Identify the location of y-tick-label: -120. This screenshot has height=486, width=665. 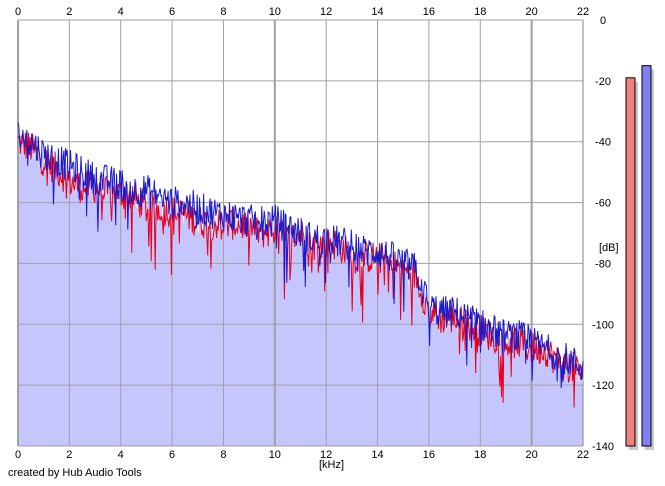
(603, 386).